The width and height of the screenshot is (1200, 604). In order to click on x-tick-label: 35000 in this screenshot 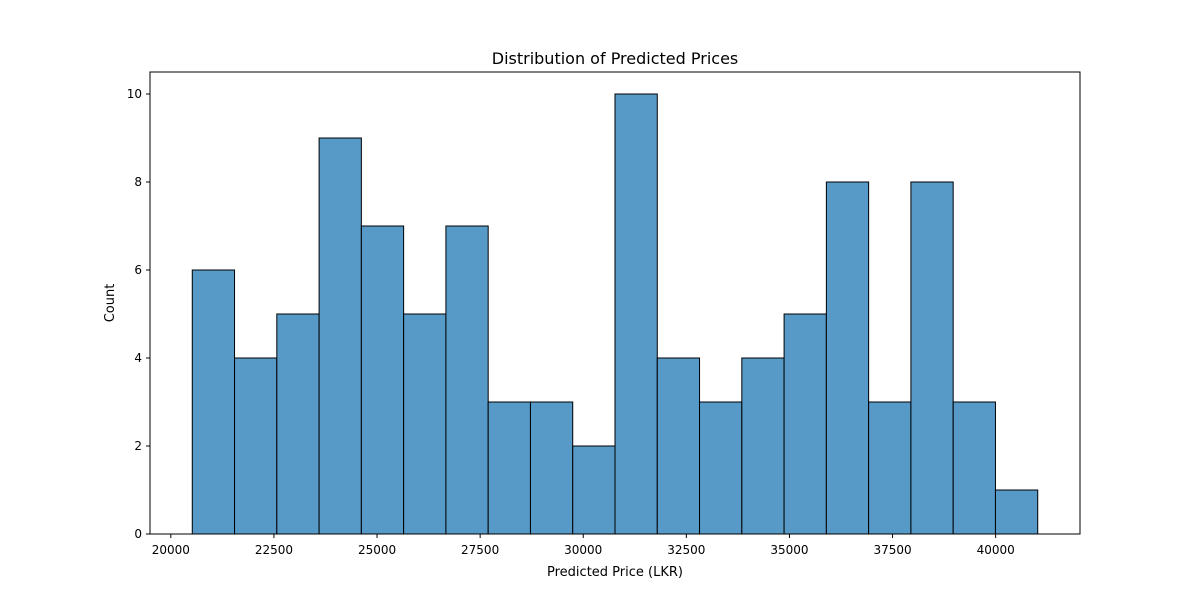, I will do `click(789, 550)`.